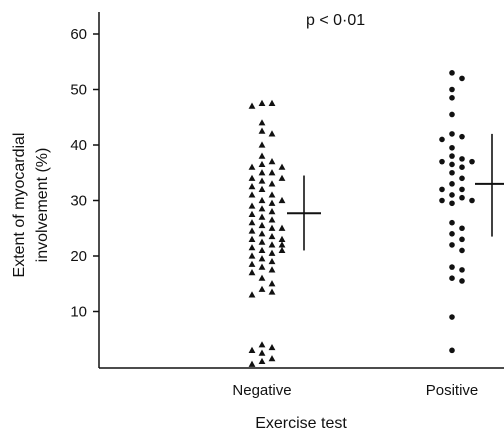 The height and width of the screenshot is (436, 504). What do you see at coordinates (395, 192) in the screenshot?
I see `summary-bars` at bounding box center [395, 192].